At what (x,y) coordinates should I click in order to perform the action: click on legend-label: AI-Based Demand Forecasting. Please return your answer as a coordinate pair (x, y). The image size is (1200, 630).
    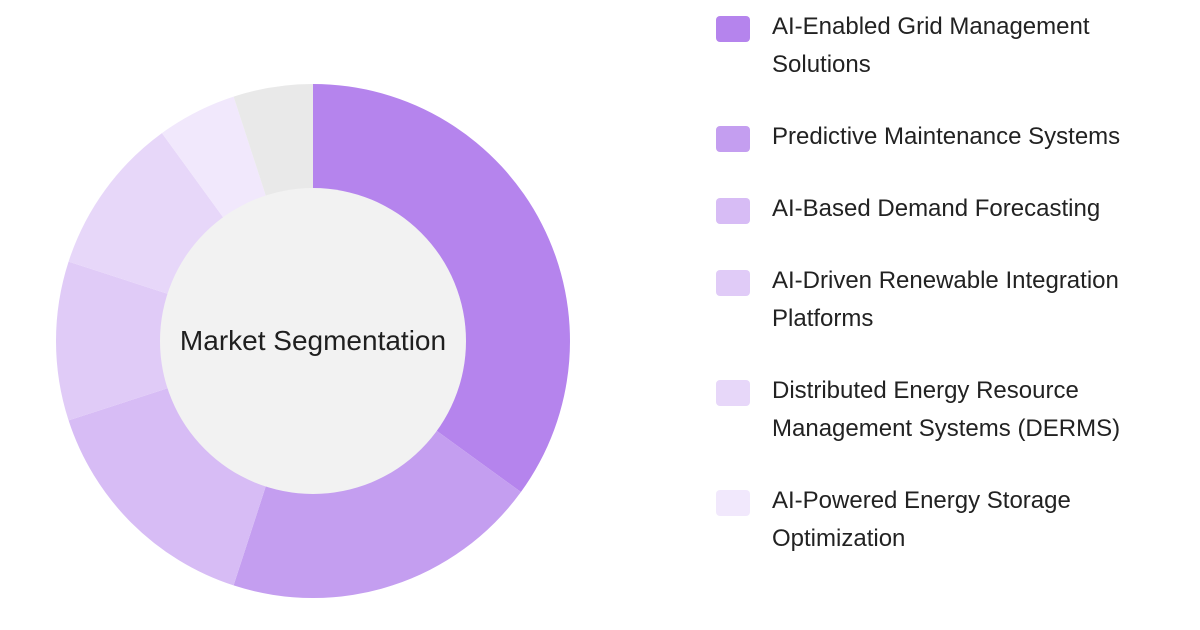
    Looking at the image, I should click on (936, 208).